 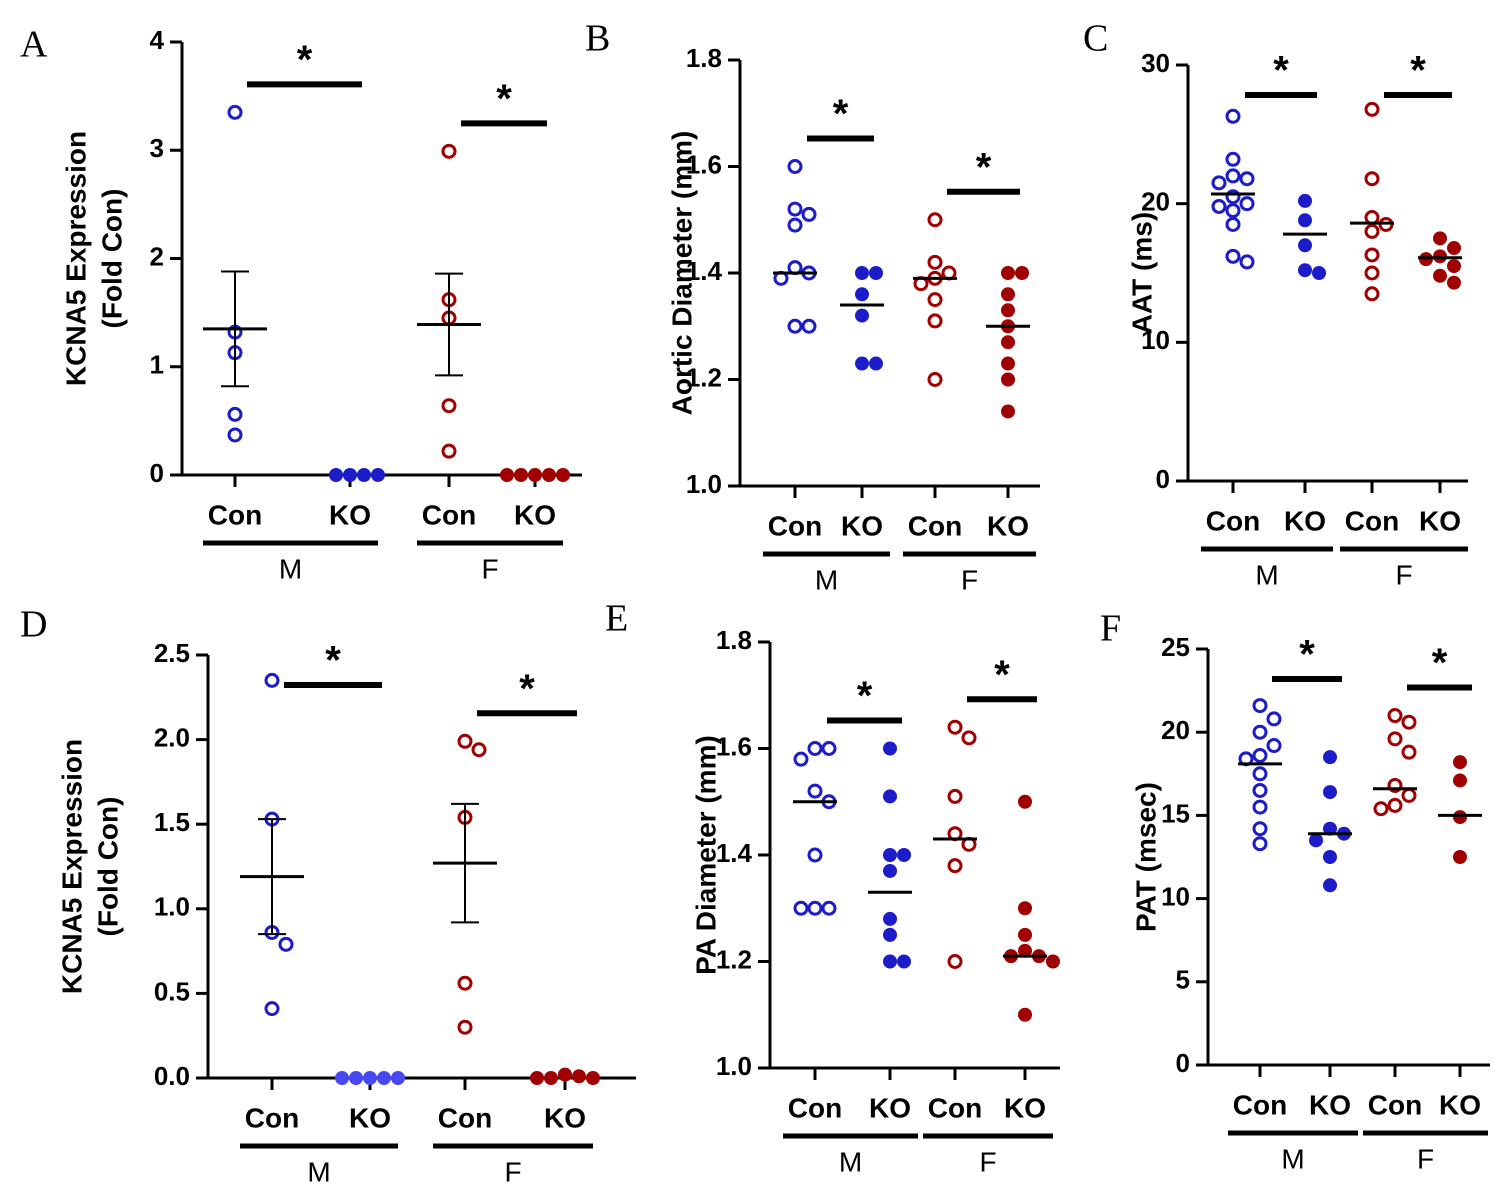 What do you see at coordinates (157, 40) in the screenshot?
I see `y-tick-label: 4` at bounding box center [157, 40].